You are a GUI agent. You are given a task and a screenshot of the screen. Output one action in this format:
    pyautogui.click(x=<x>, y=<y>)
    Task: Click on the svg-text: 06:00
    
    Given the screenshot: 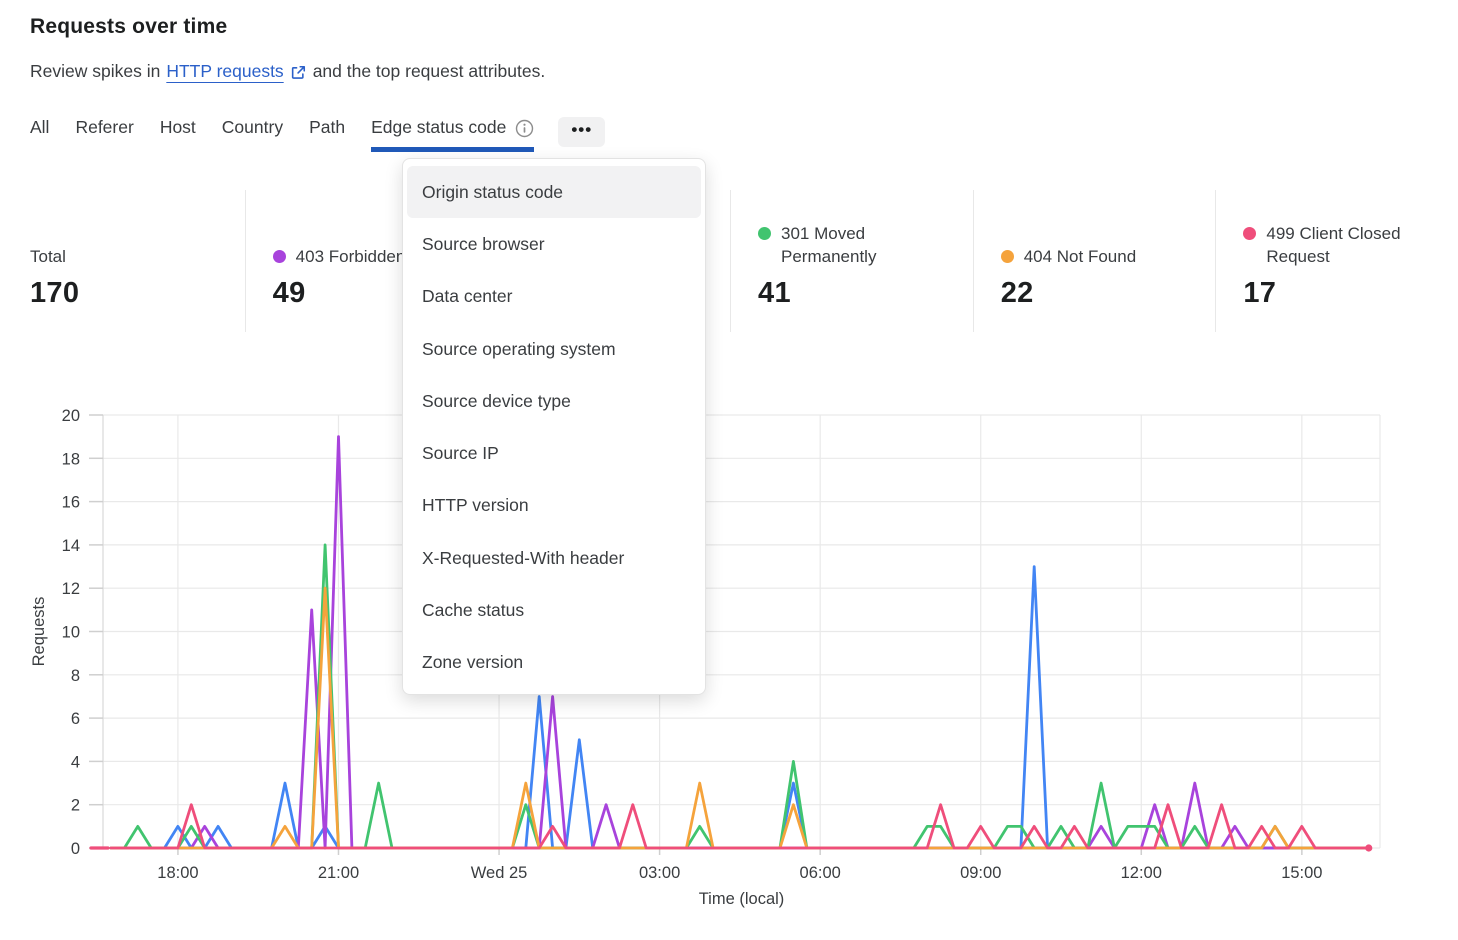 What is the action you would take?
    pyautogui.click(x=820, y=873)
    